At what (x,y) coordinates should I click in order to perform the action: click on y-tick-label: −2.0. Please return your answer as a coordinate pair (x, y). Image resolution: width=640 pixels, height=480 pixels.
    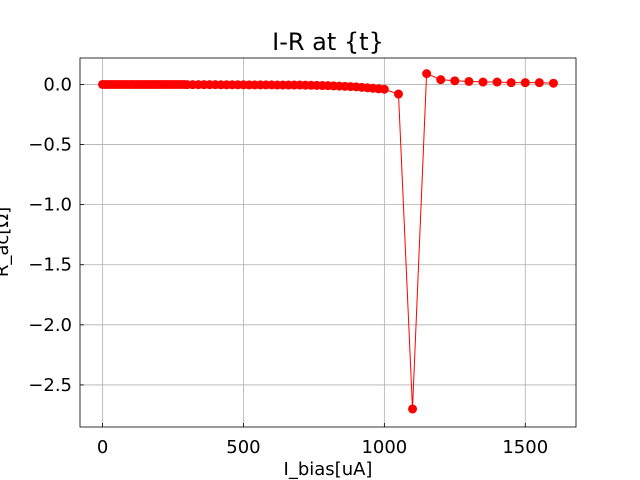
    Looking at the image, I should click on (50, 325).